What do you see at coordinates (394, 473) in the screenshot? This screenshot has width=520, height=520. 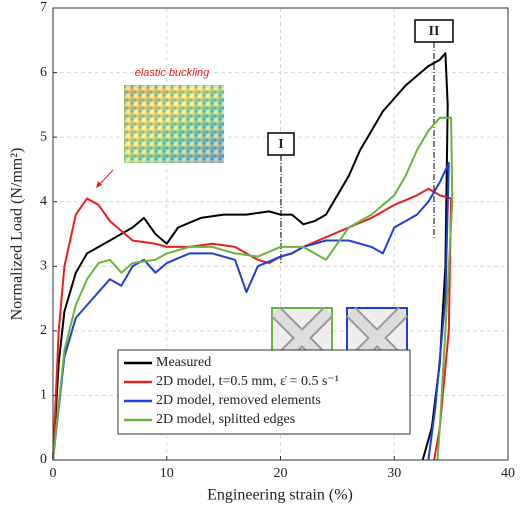 I see `x-tick-label: 30` at bounding box center [394, 473].